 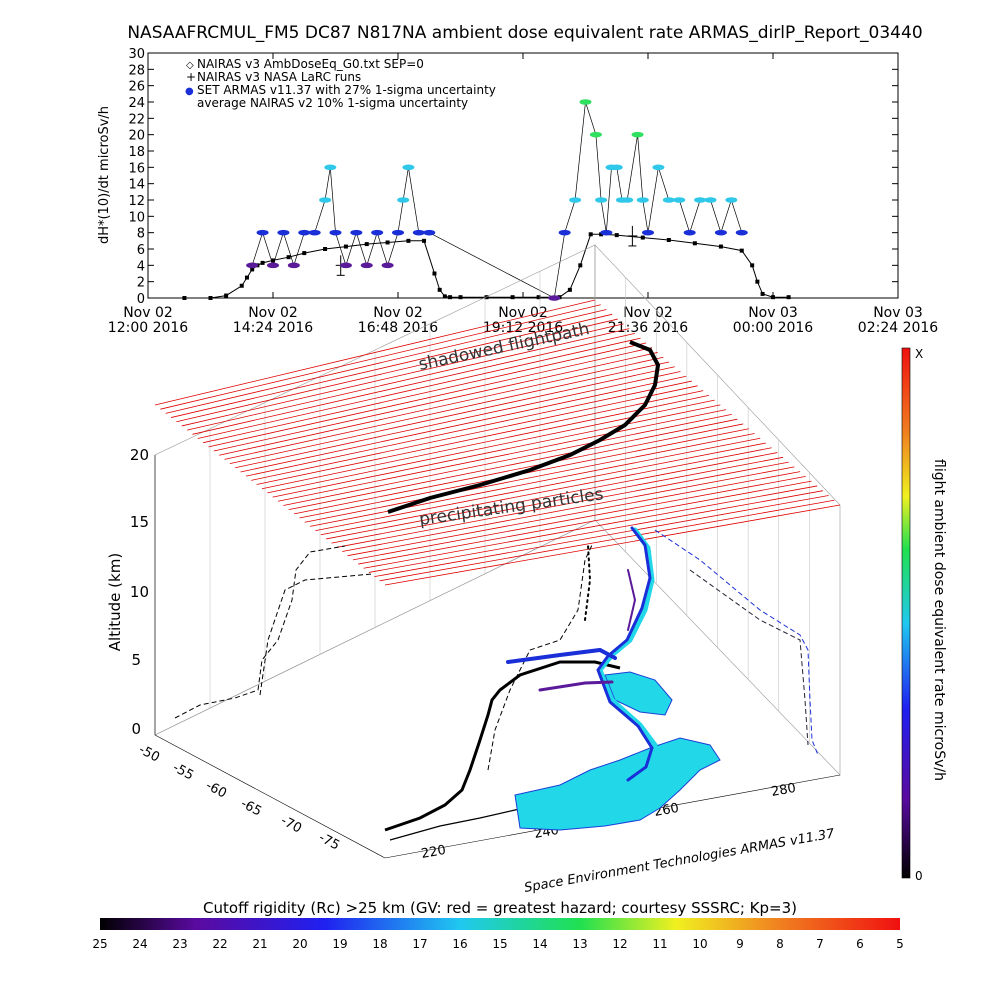 I want to click on y-tick-label: 16, so click(x=136, y=168).